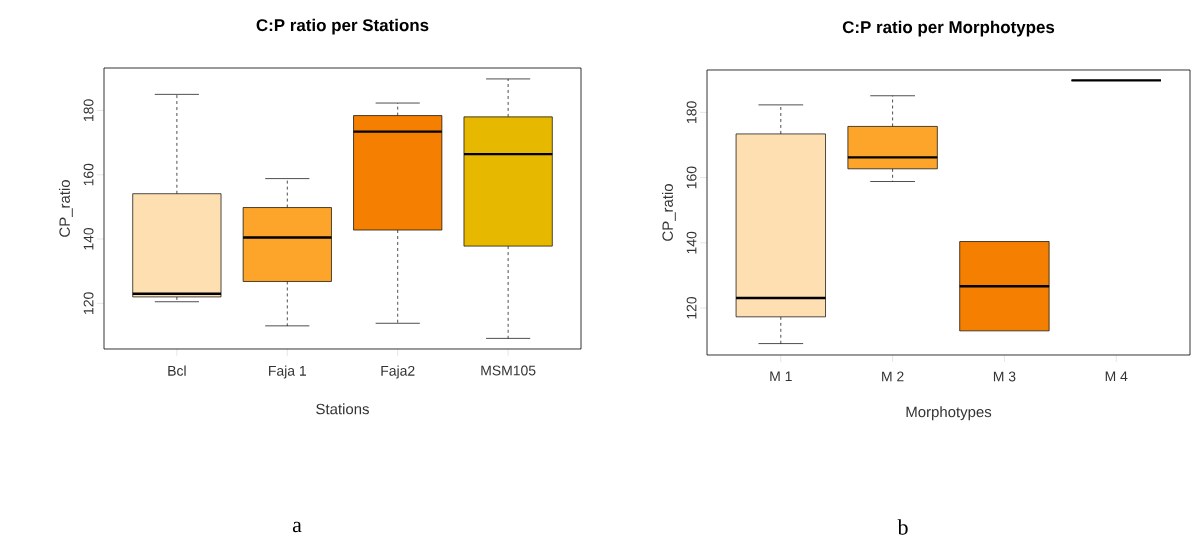  What do you see at coordinates (949, 413) in the screenshot?
I see `x-axis-title: Morphotypes` at bounding box center [949, 413].